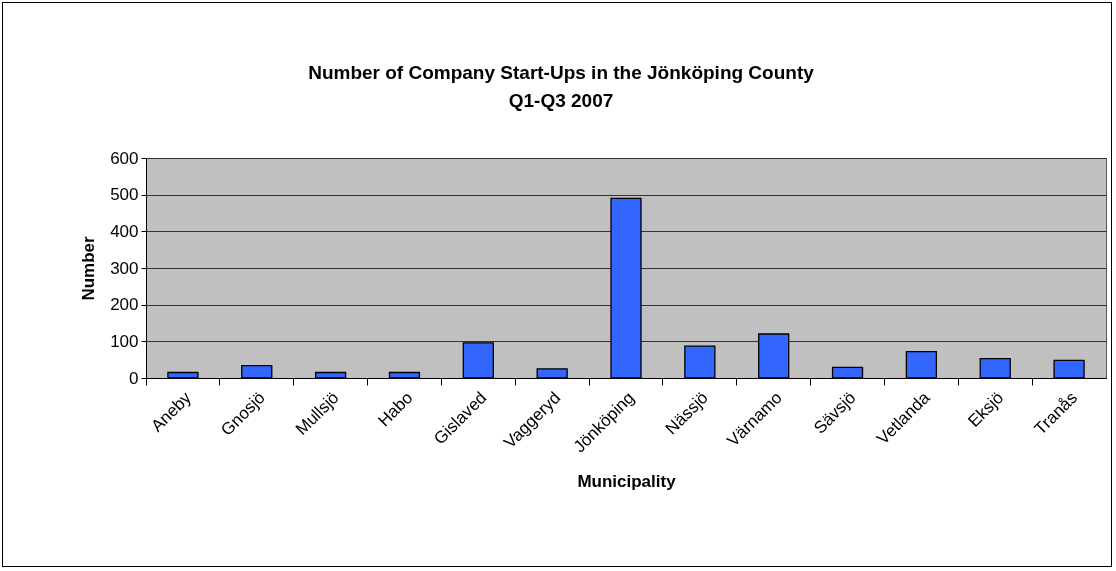 Image resolution: width=1116 pixels, height=571 pixels. Describe the element at coordinates (134, 378) in the screenshot. I see `y-tick-label: 0` at that location.